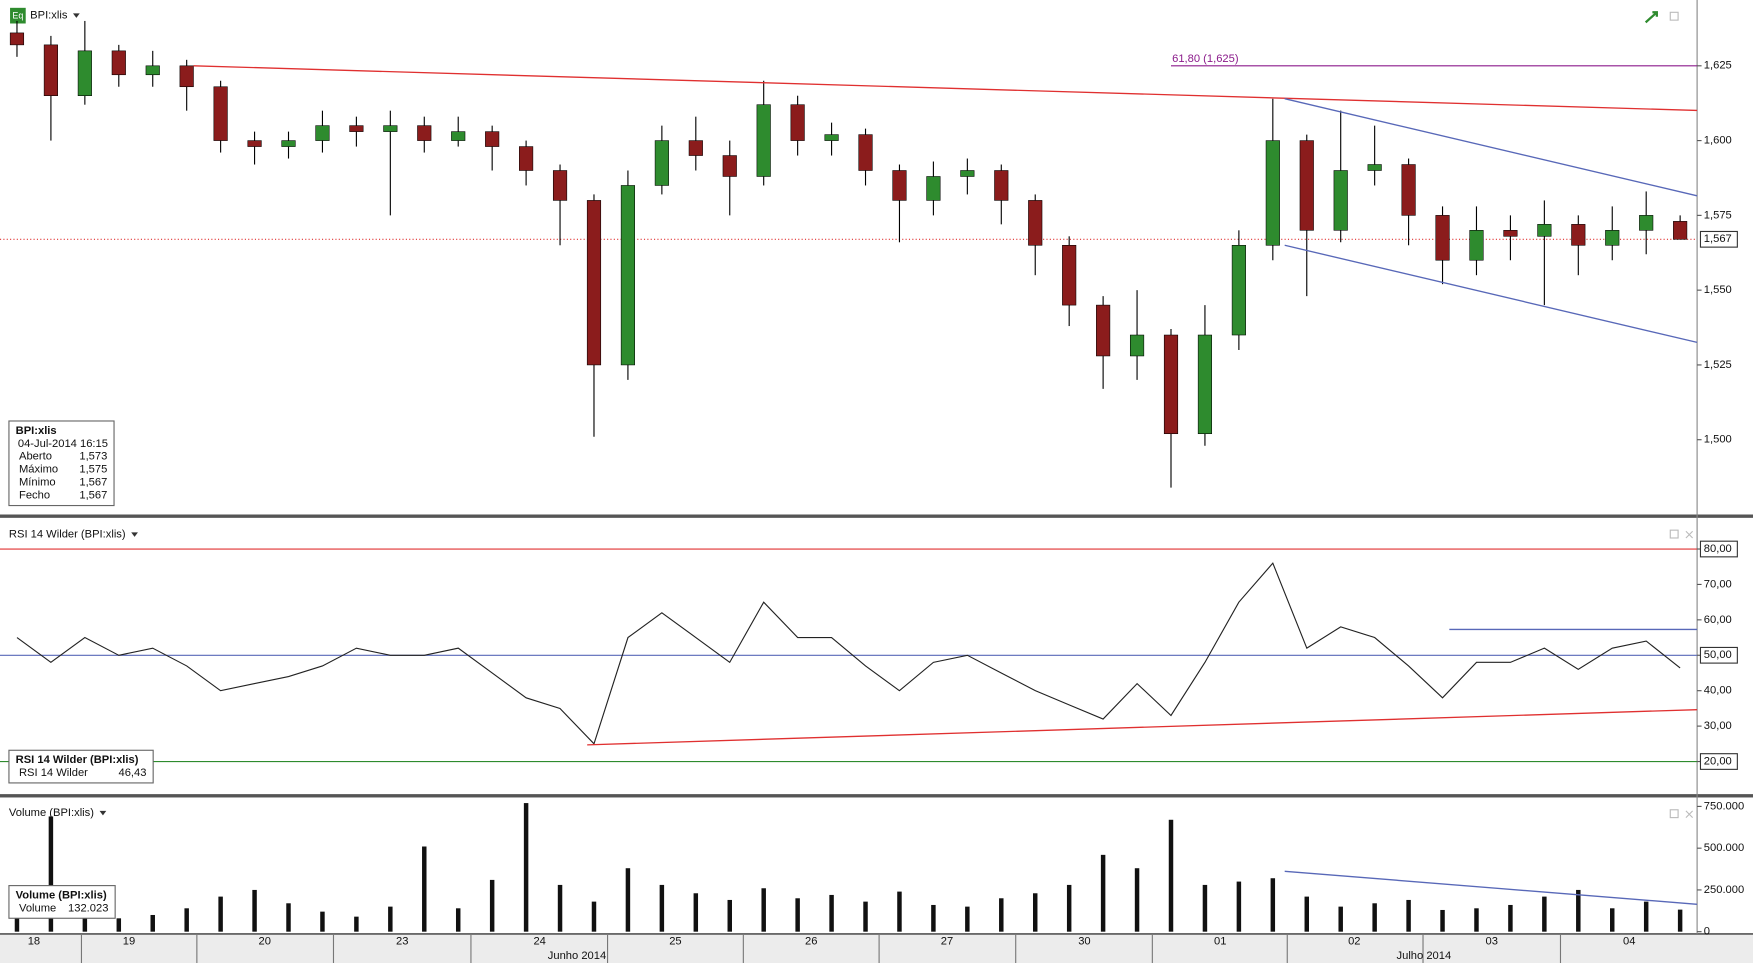 The width and height of the screenshot is (1753, 963). Describe the element at coordinates (577, 956) in the screenshot. I see `month-label: Junho 2014` at that location.